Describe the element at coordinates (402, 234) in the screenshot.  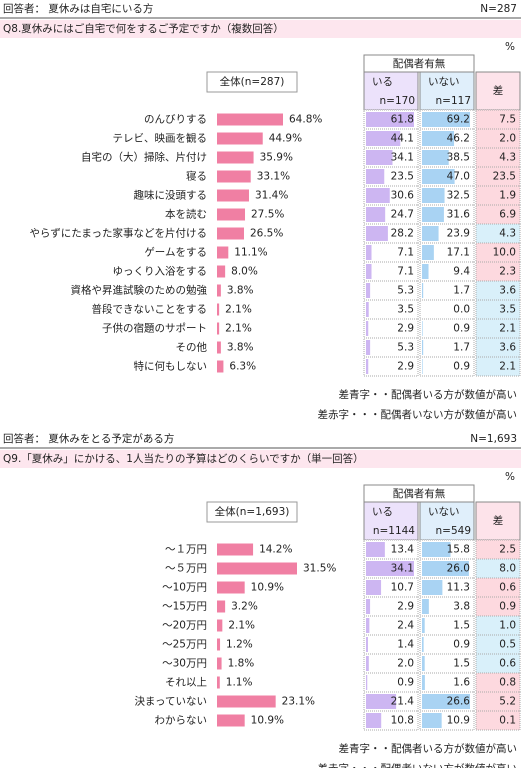
I see `cell-value: 28.2` at that location.